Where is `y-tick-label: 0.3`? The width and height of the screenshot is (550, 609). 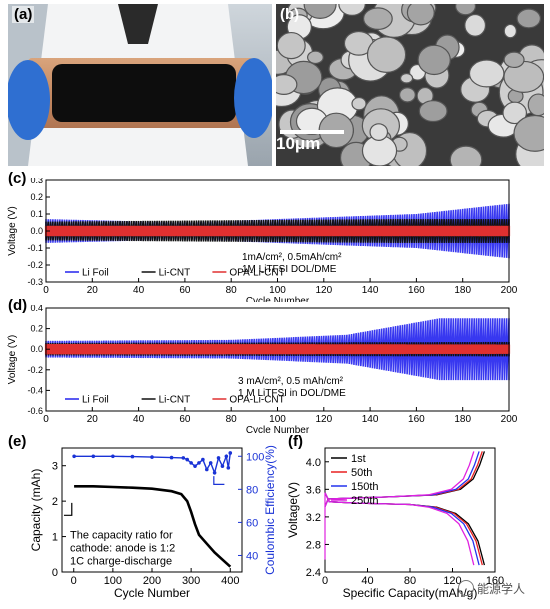 y-tick-label: 0.3 is located at coordinates (36, 181).